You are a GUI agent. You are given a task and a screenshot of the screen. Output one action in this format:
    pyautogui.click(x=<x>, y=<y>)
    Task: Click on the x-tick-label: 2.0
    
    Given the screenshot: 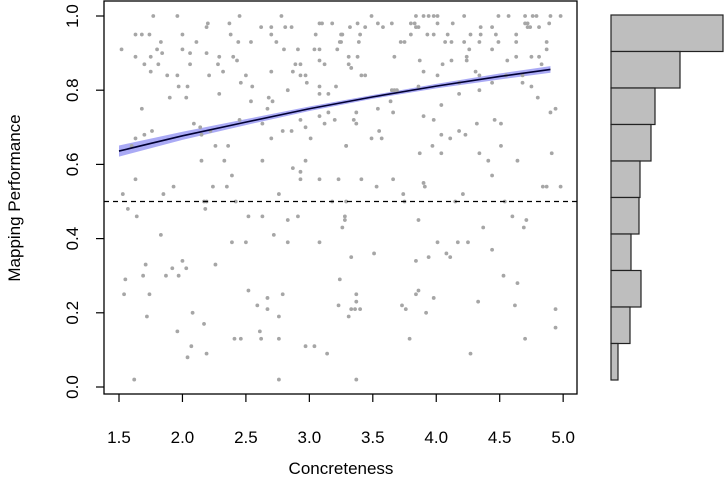 What is the action you would take?
    pyautogui.click(x=183, y=437)
    